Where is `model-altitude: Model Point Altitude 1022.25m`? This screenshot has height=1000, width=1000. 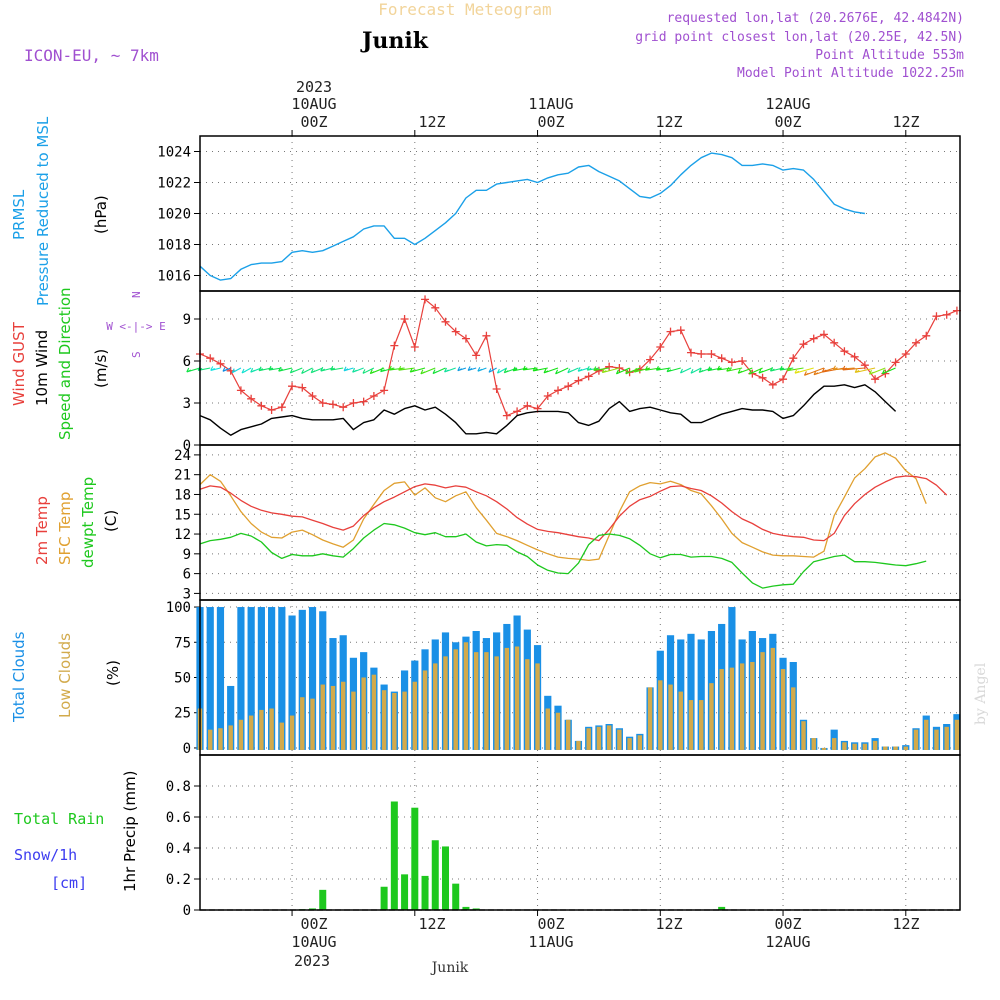 model-altitude: Model Point Altitude 1022.25m is located at coordinates (850, 73).